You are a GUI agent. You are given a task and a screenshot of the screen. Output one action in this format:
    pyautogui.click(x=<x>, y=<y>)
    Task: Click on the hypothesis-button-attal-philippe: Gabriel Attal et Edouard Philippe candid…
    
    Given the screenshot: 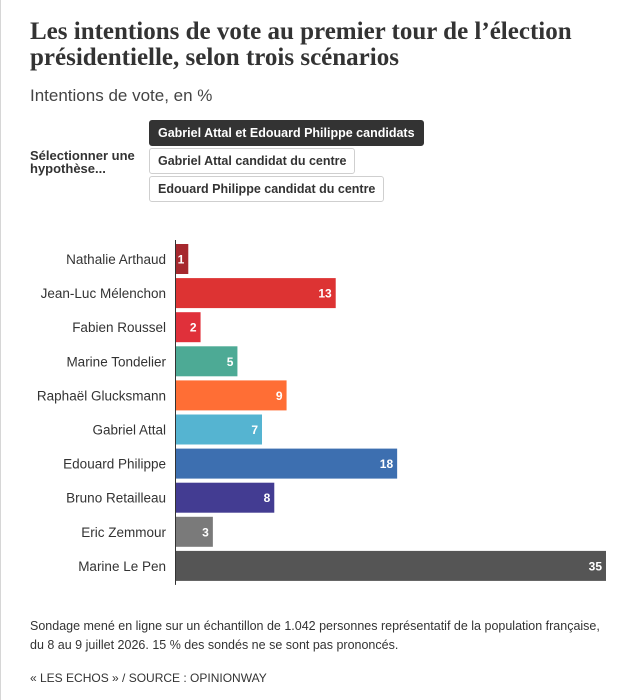 What is the action you would take?
    pyautogui.click(x=286, y=133)
    